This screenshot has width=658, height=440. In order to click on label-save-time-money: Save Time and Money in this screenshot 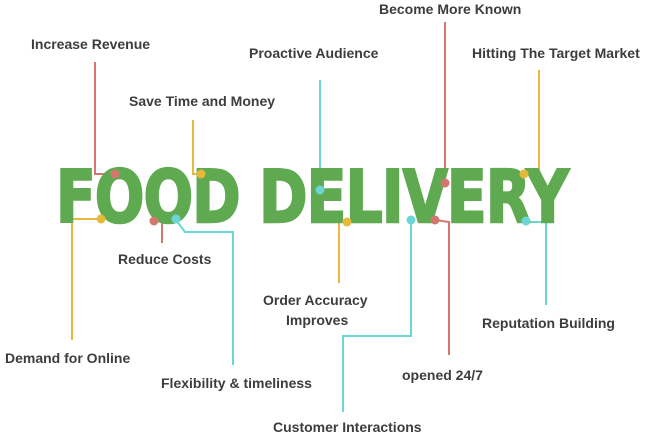, I will do `click(202, 101)`.